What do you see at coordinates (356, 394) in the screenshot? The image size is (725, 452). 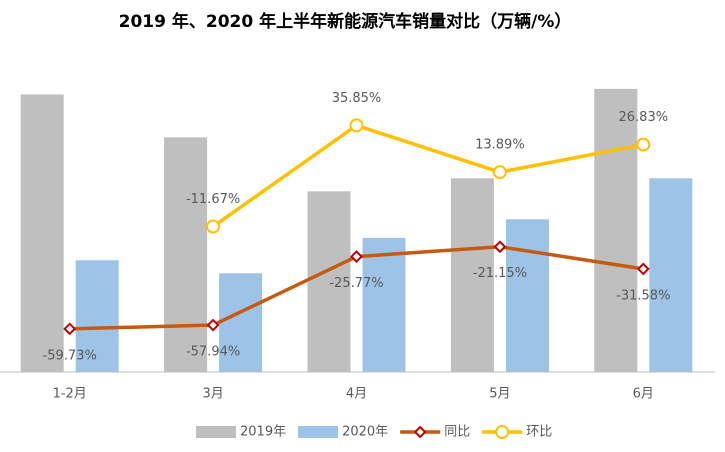 I see `x-tick-label: 4月` at bounding box center [356, 394].